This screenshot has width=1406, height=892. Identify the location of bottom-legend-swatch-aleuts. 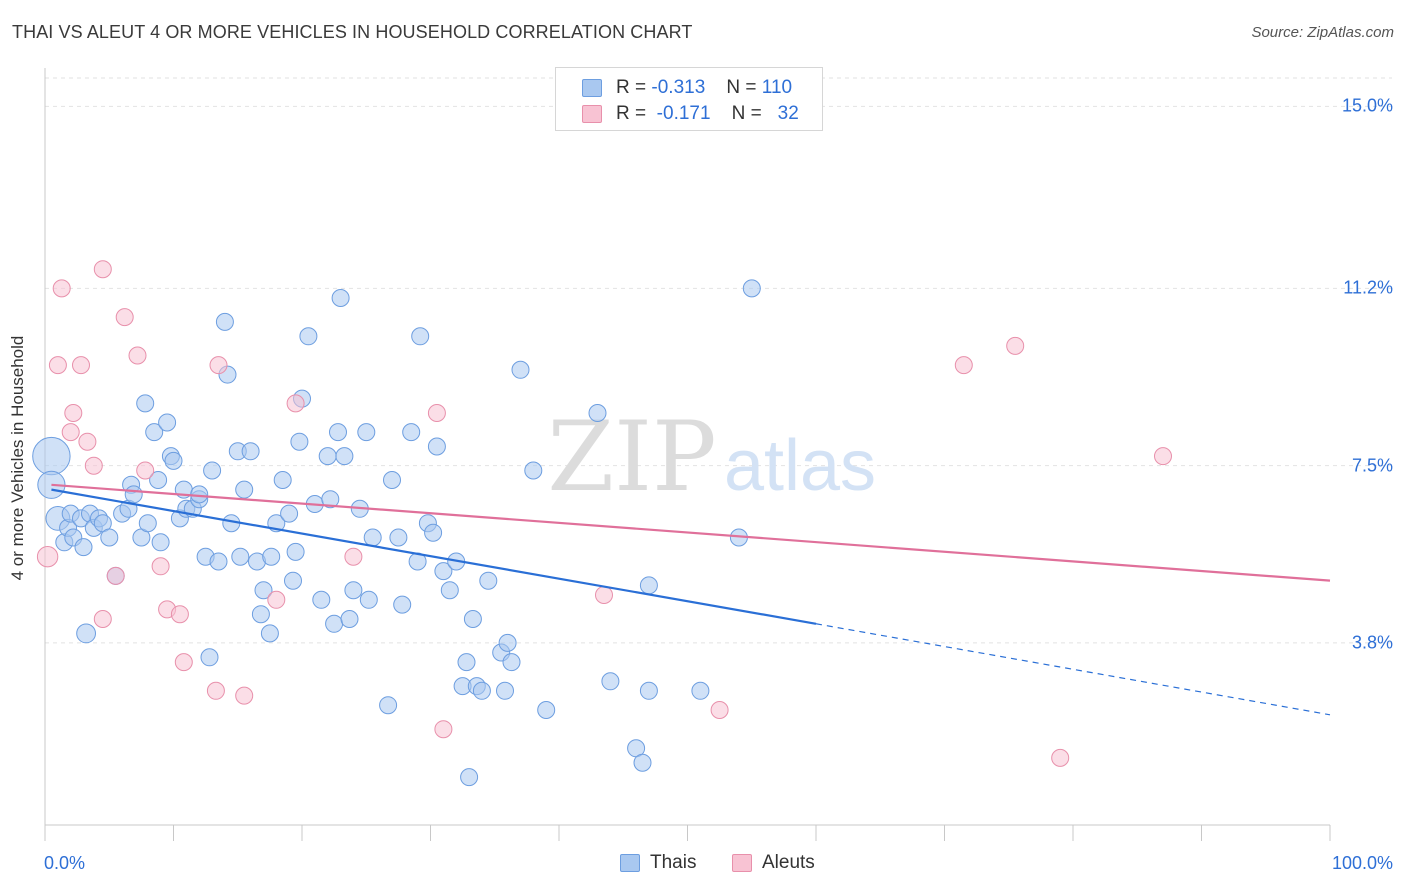
(742, 863).